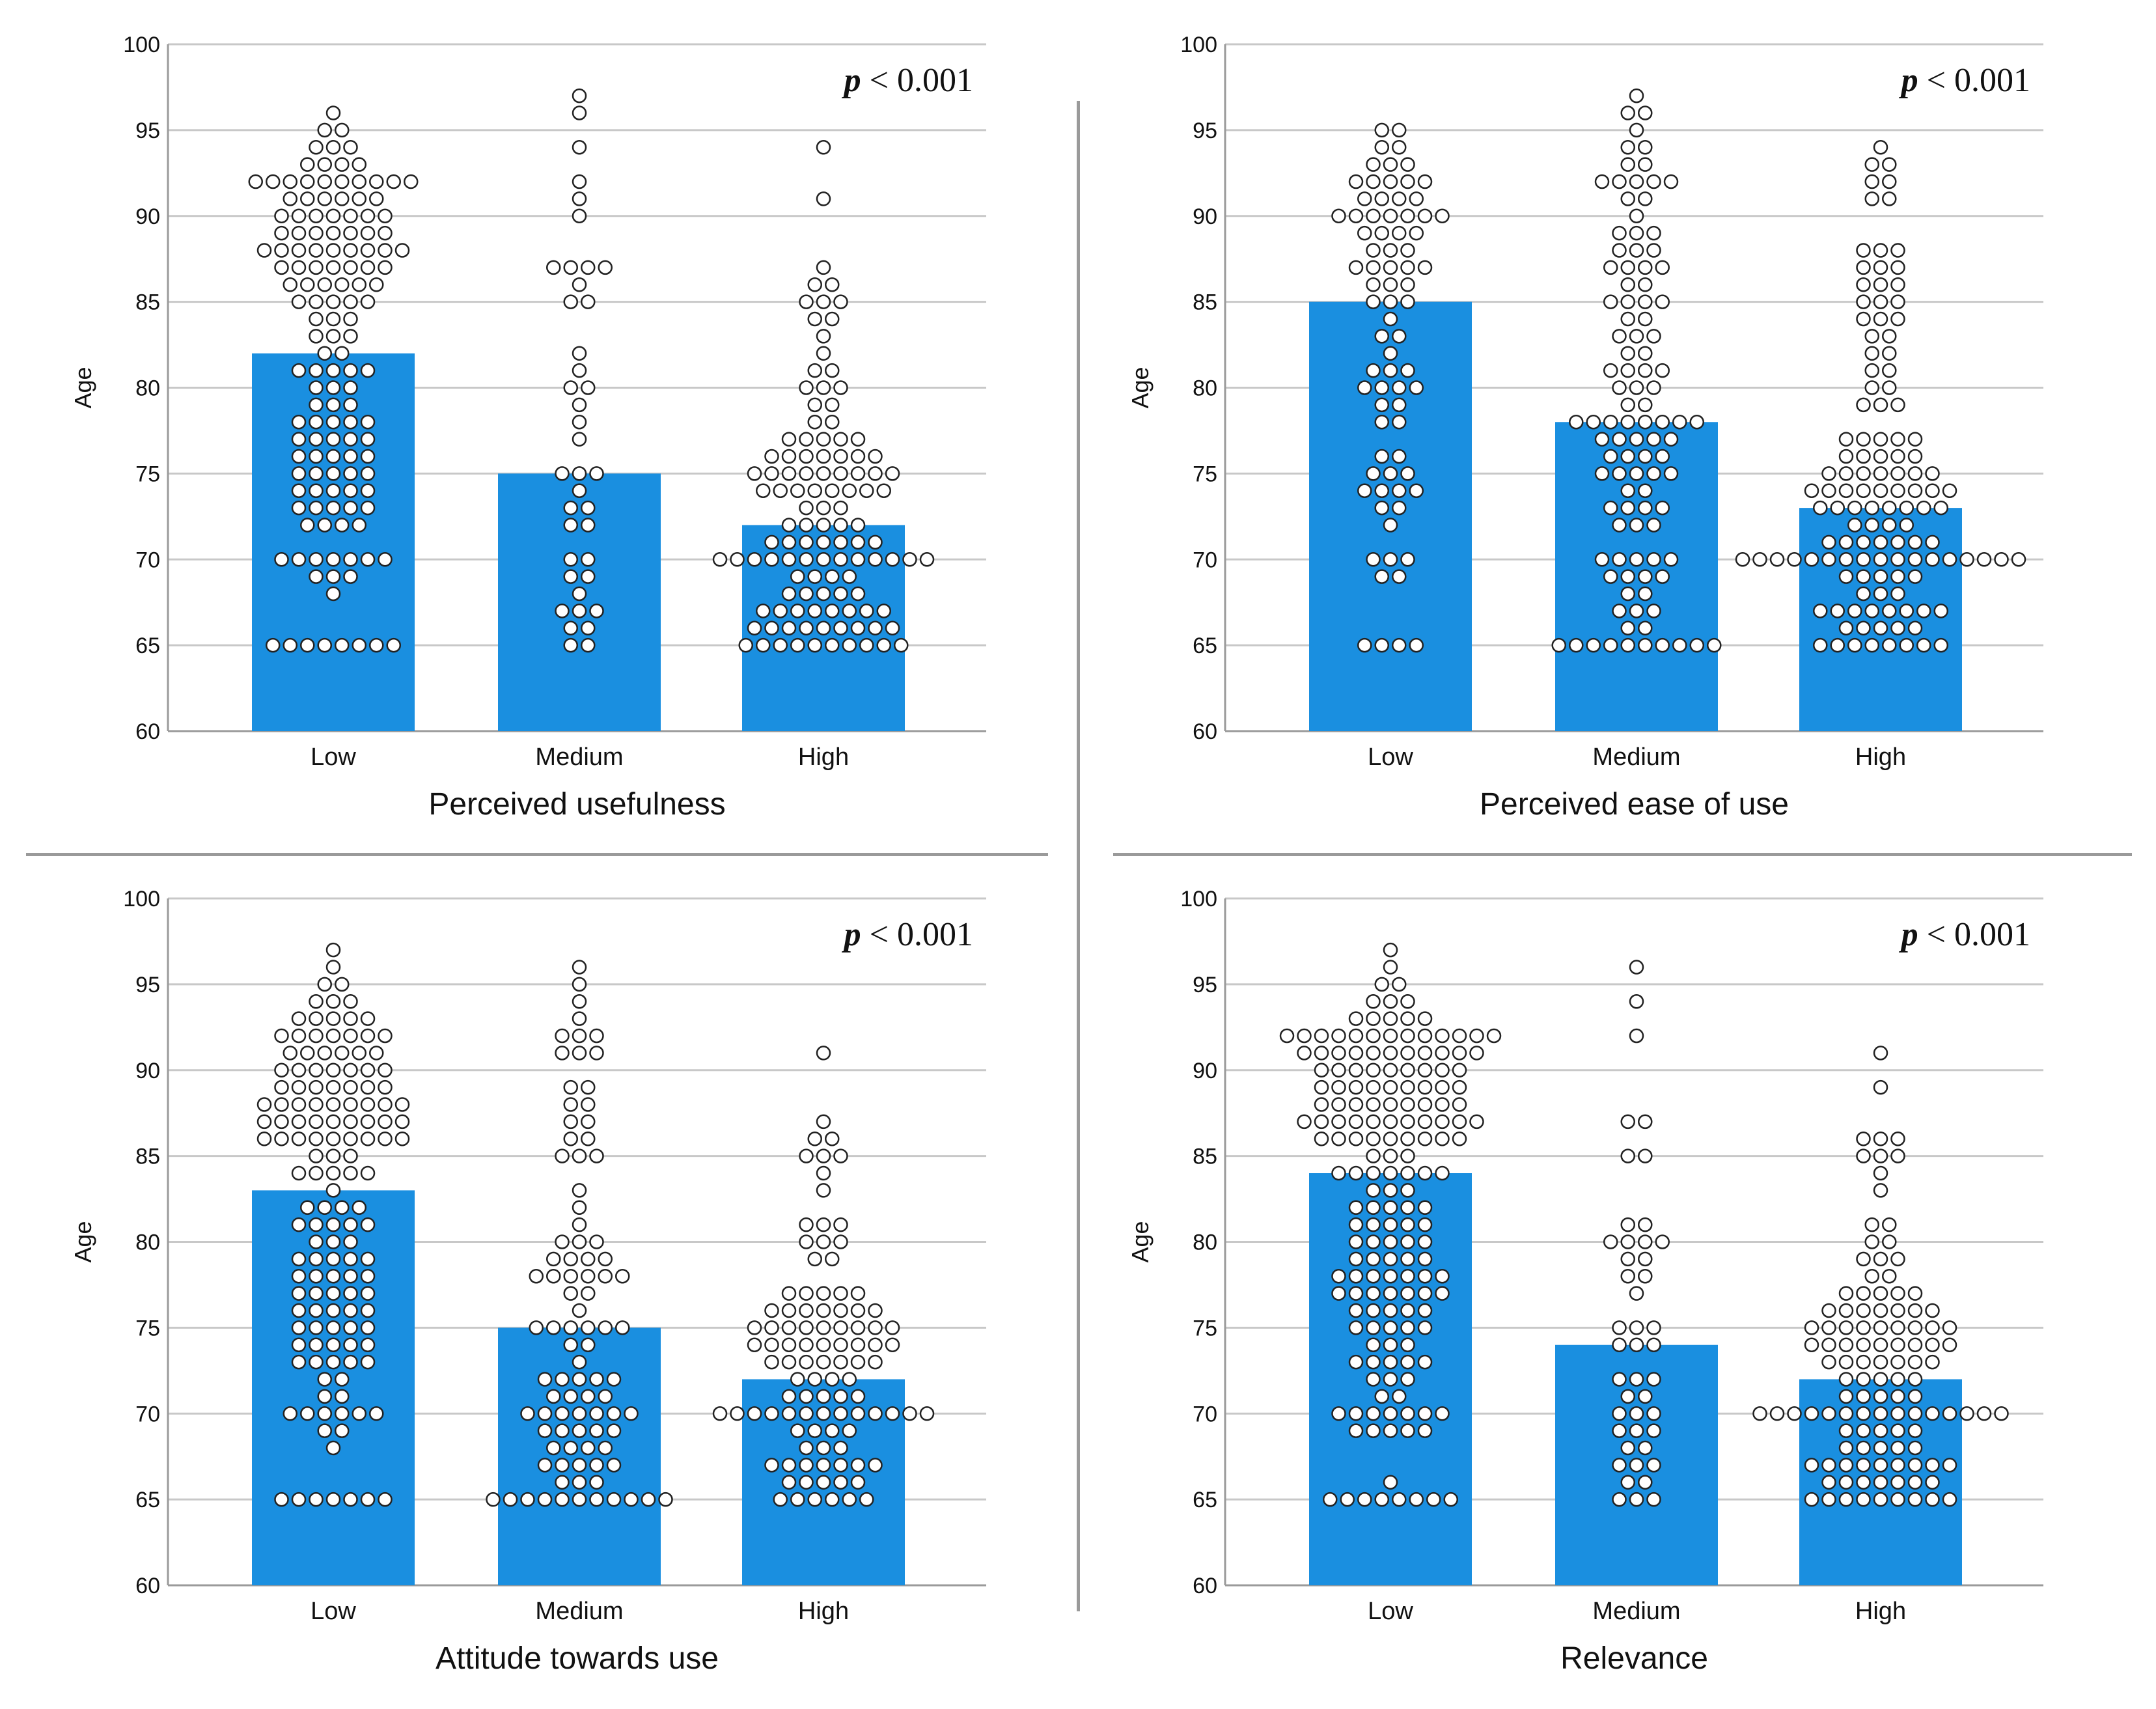 The height and width of the screenshot is (1709, 2156). What do you see at coordinates (333, 1611) in the screenshot?
I see `x-category-label-low: Low` at bounding box center [333, 1611].